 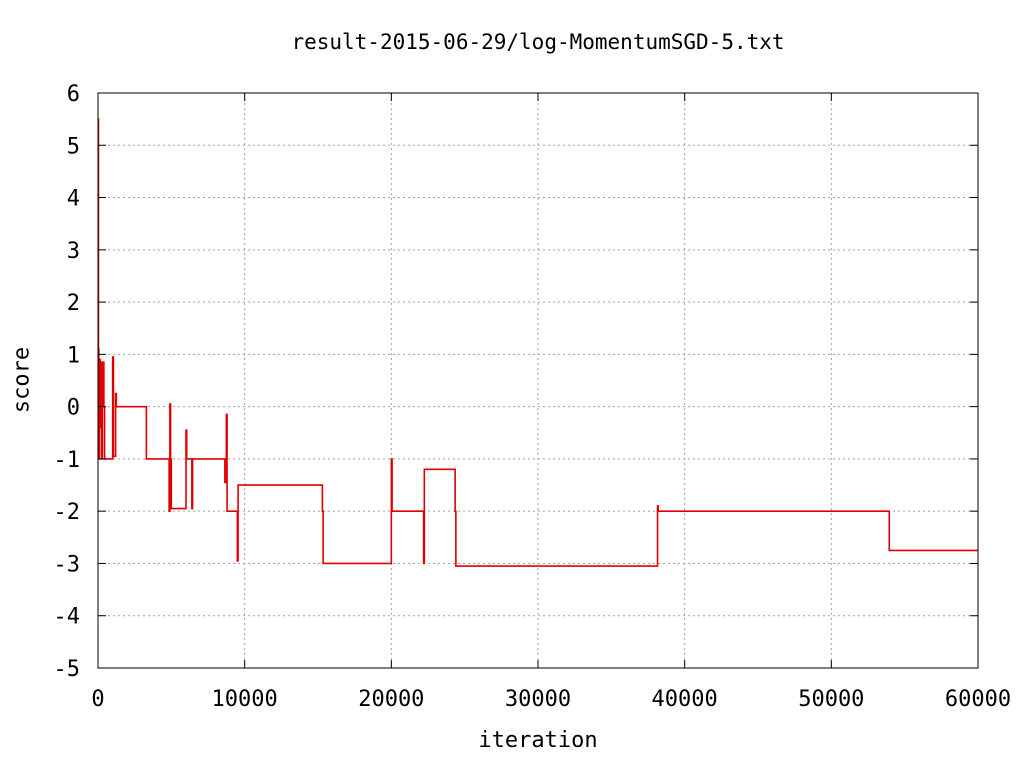 I want to click on x-tick-label: 10000, so click(x=245, y=699).